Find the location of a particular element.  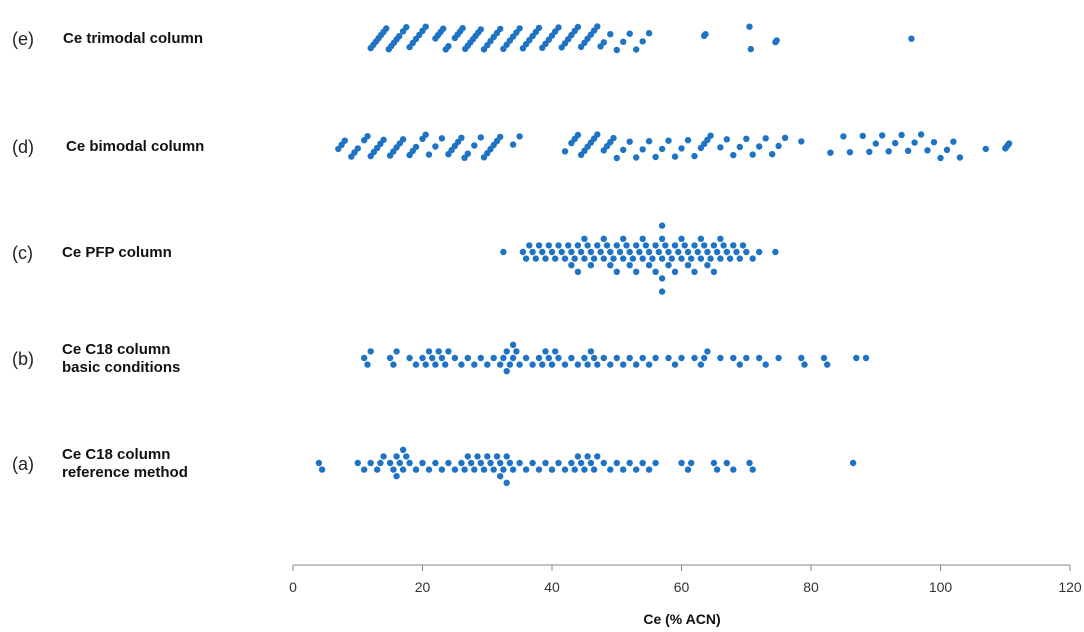

x-tick-label: 120 is located at coordinates (1070, 587).